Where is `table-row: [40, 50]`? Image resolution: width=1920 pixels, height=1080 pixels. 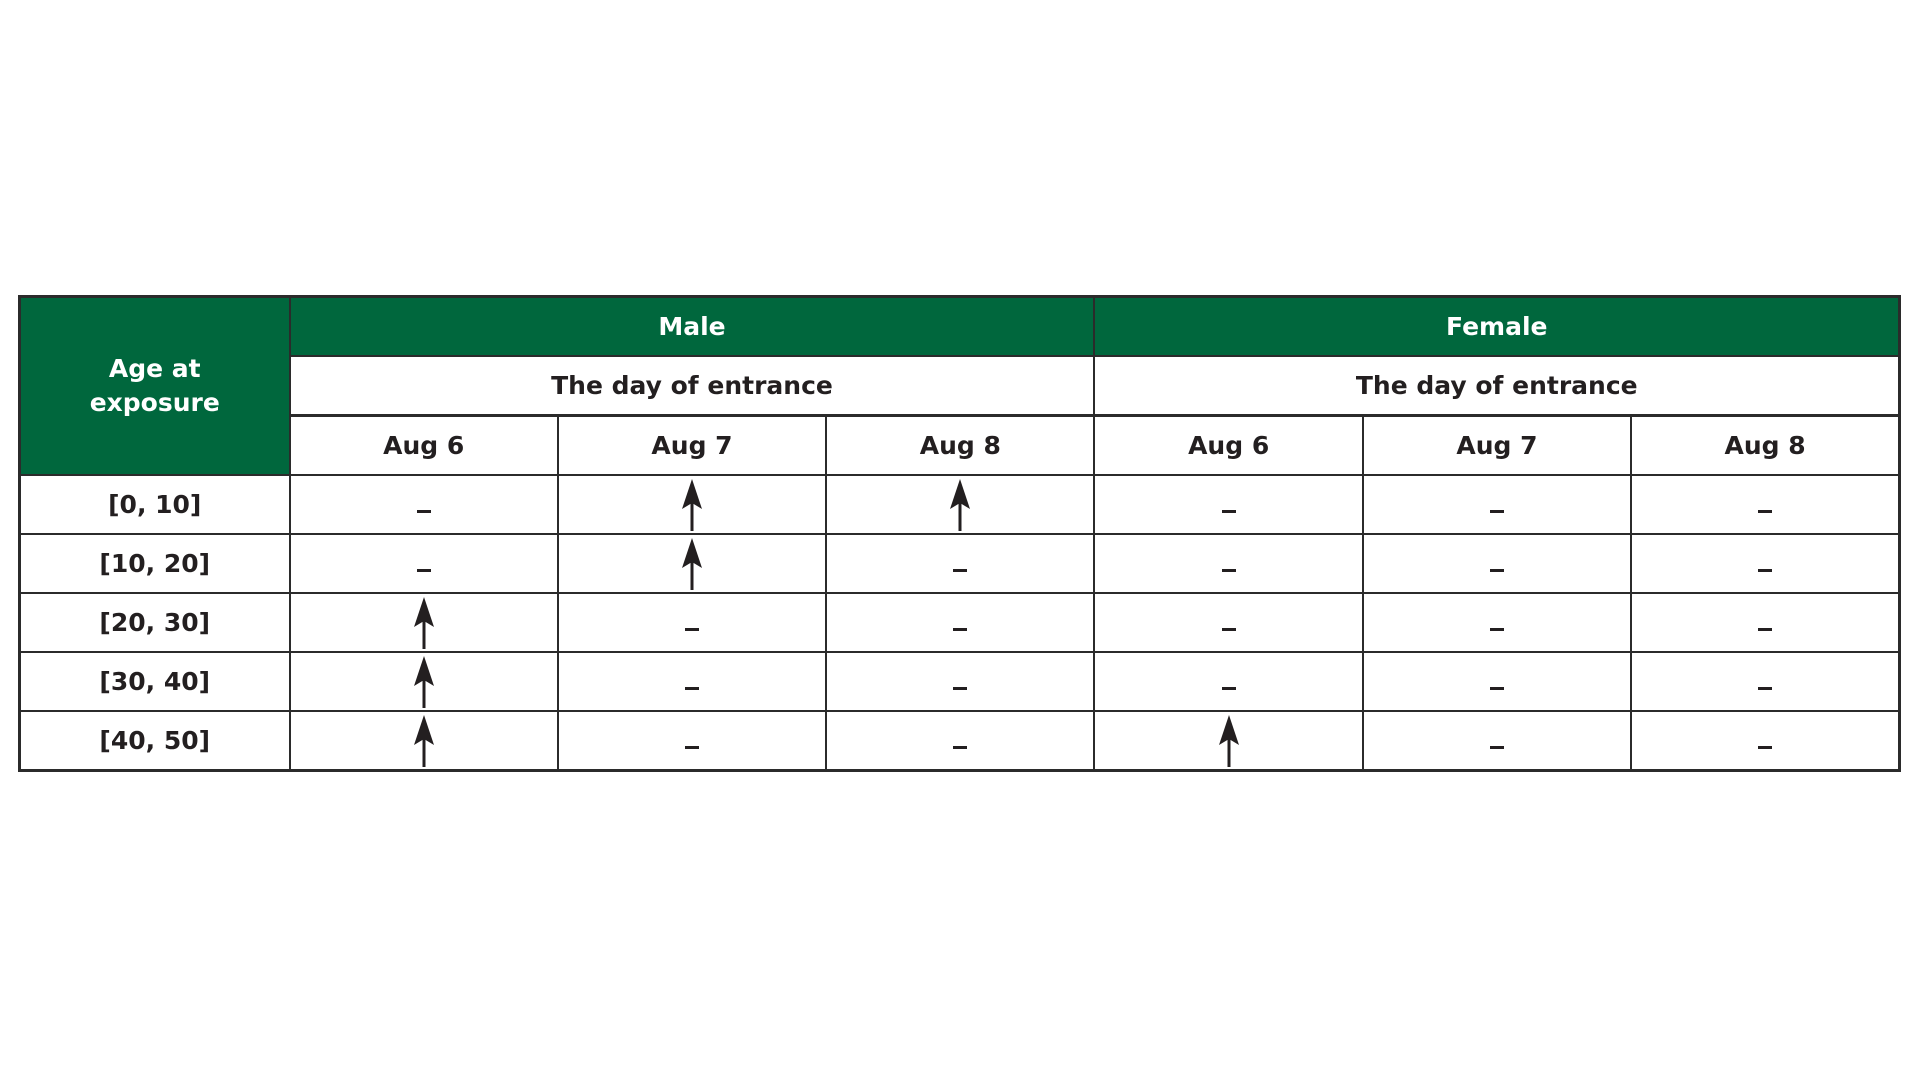
table-row: [40, 50] is located at coordinates (959, 741).